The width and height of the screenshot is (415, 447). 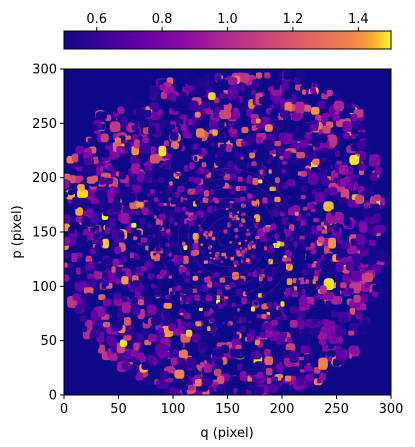 What do you see at coordinates (44, 287) in the screenshot?
I see `y-tick-label: 100` at bounding box center [44, 287].